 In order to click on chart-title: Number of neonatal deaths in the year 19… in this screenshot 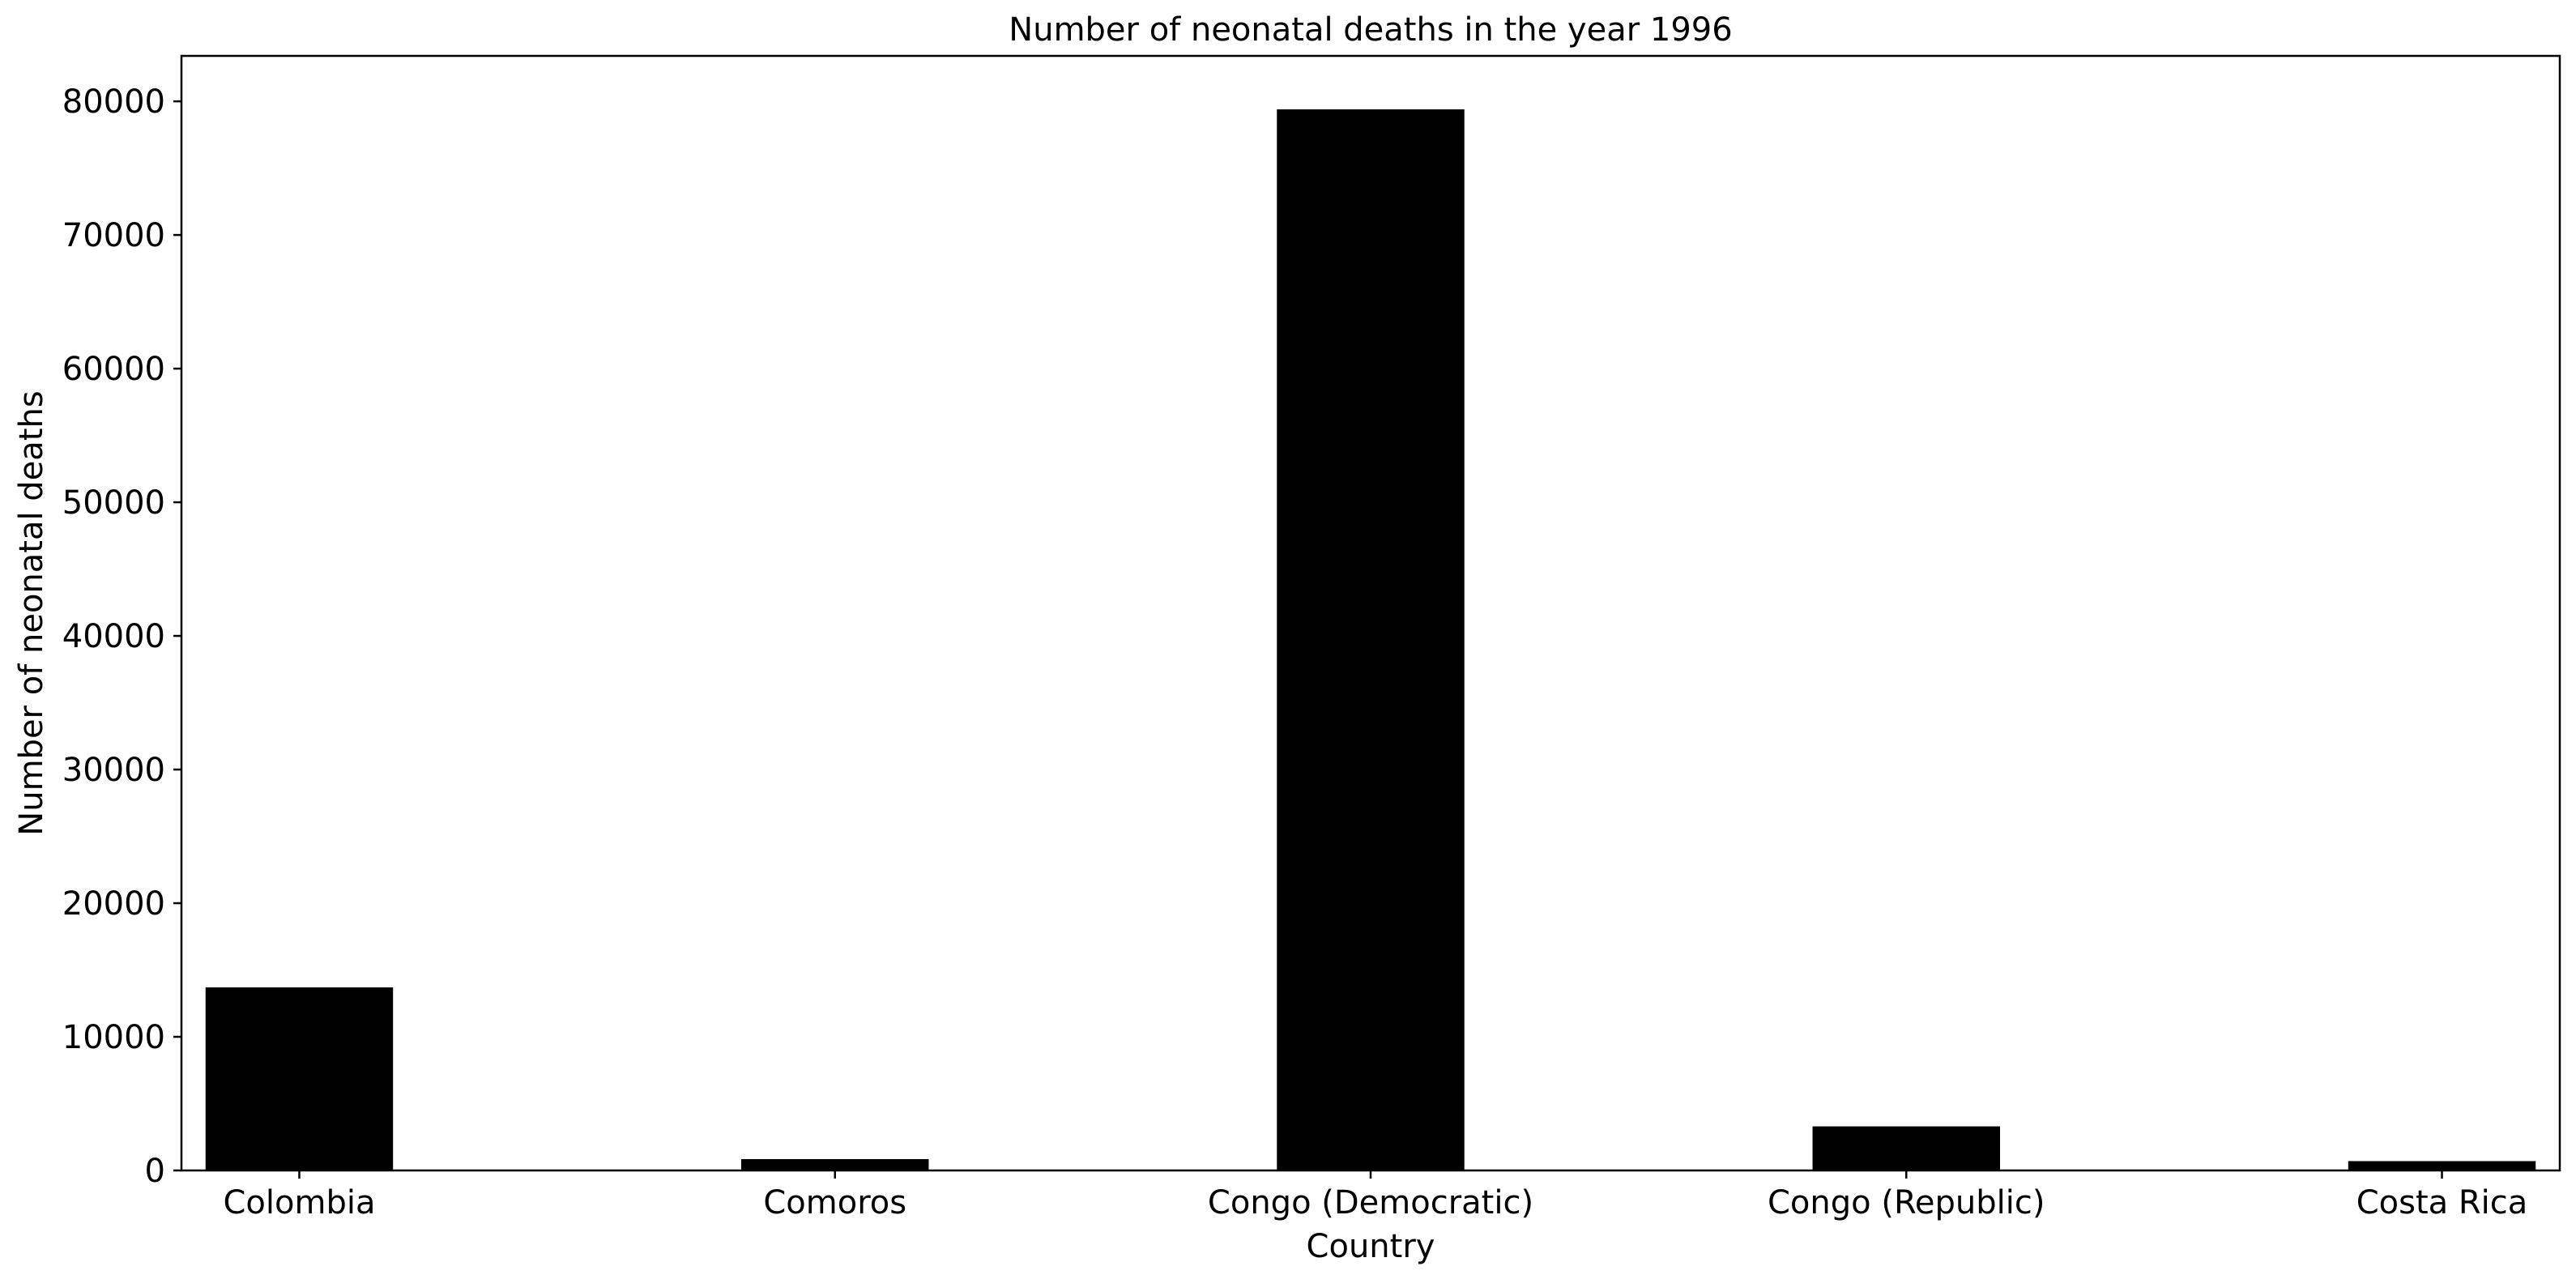, I will do `click(1370, 30)`.